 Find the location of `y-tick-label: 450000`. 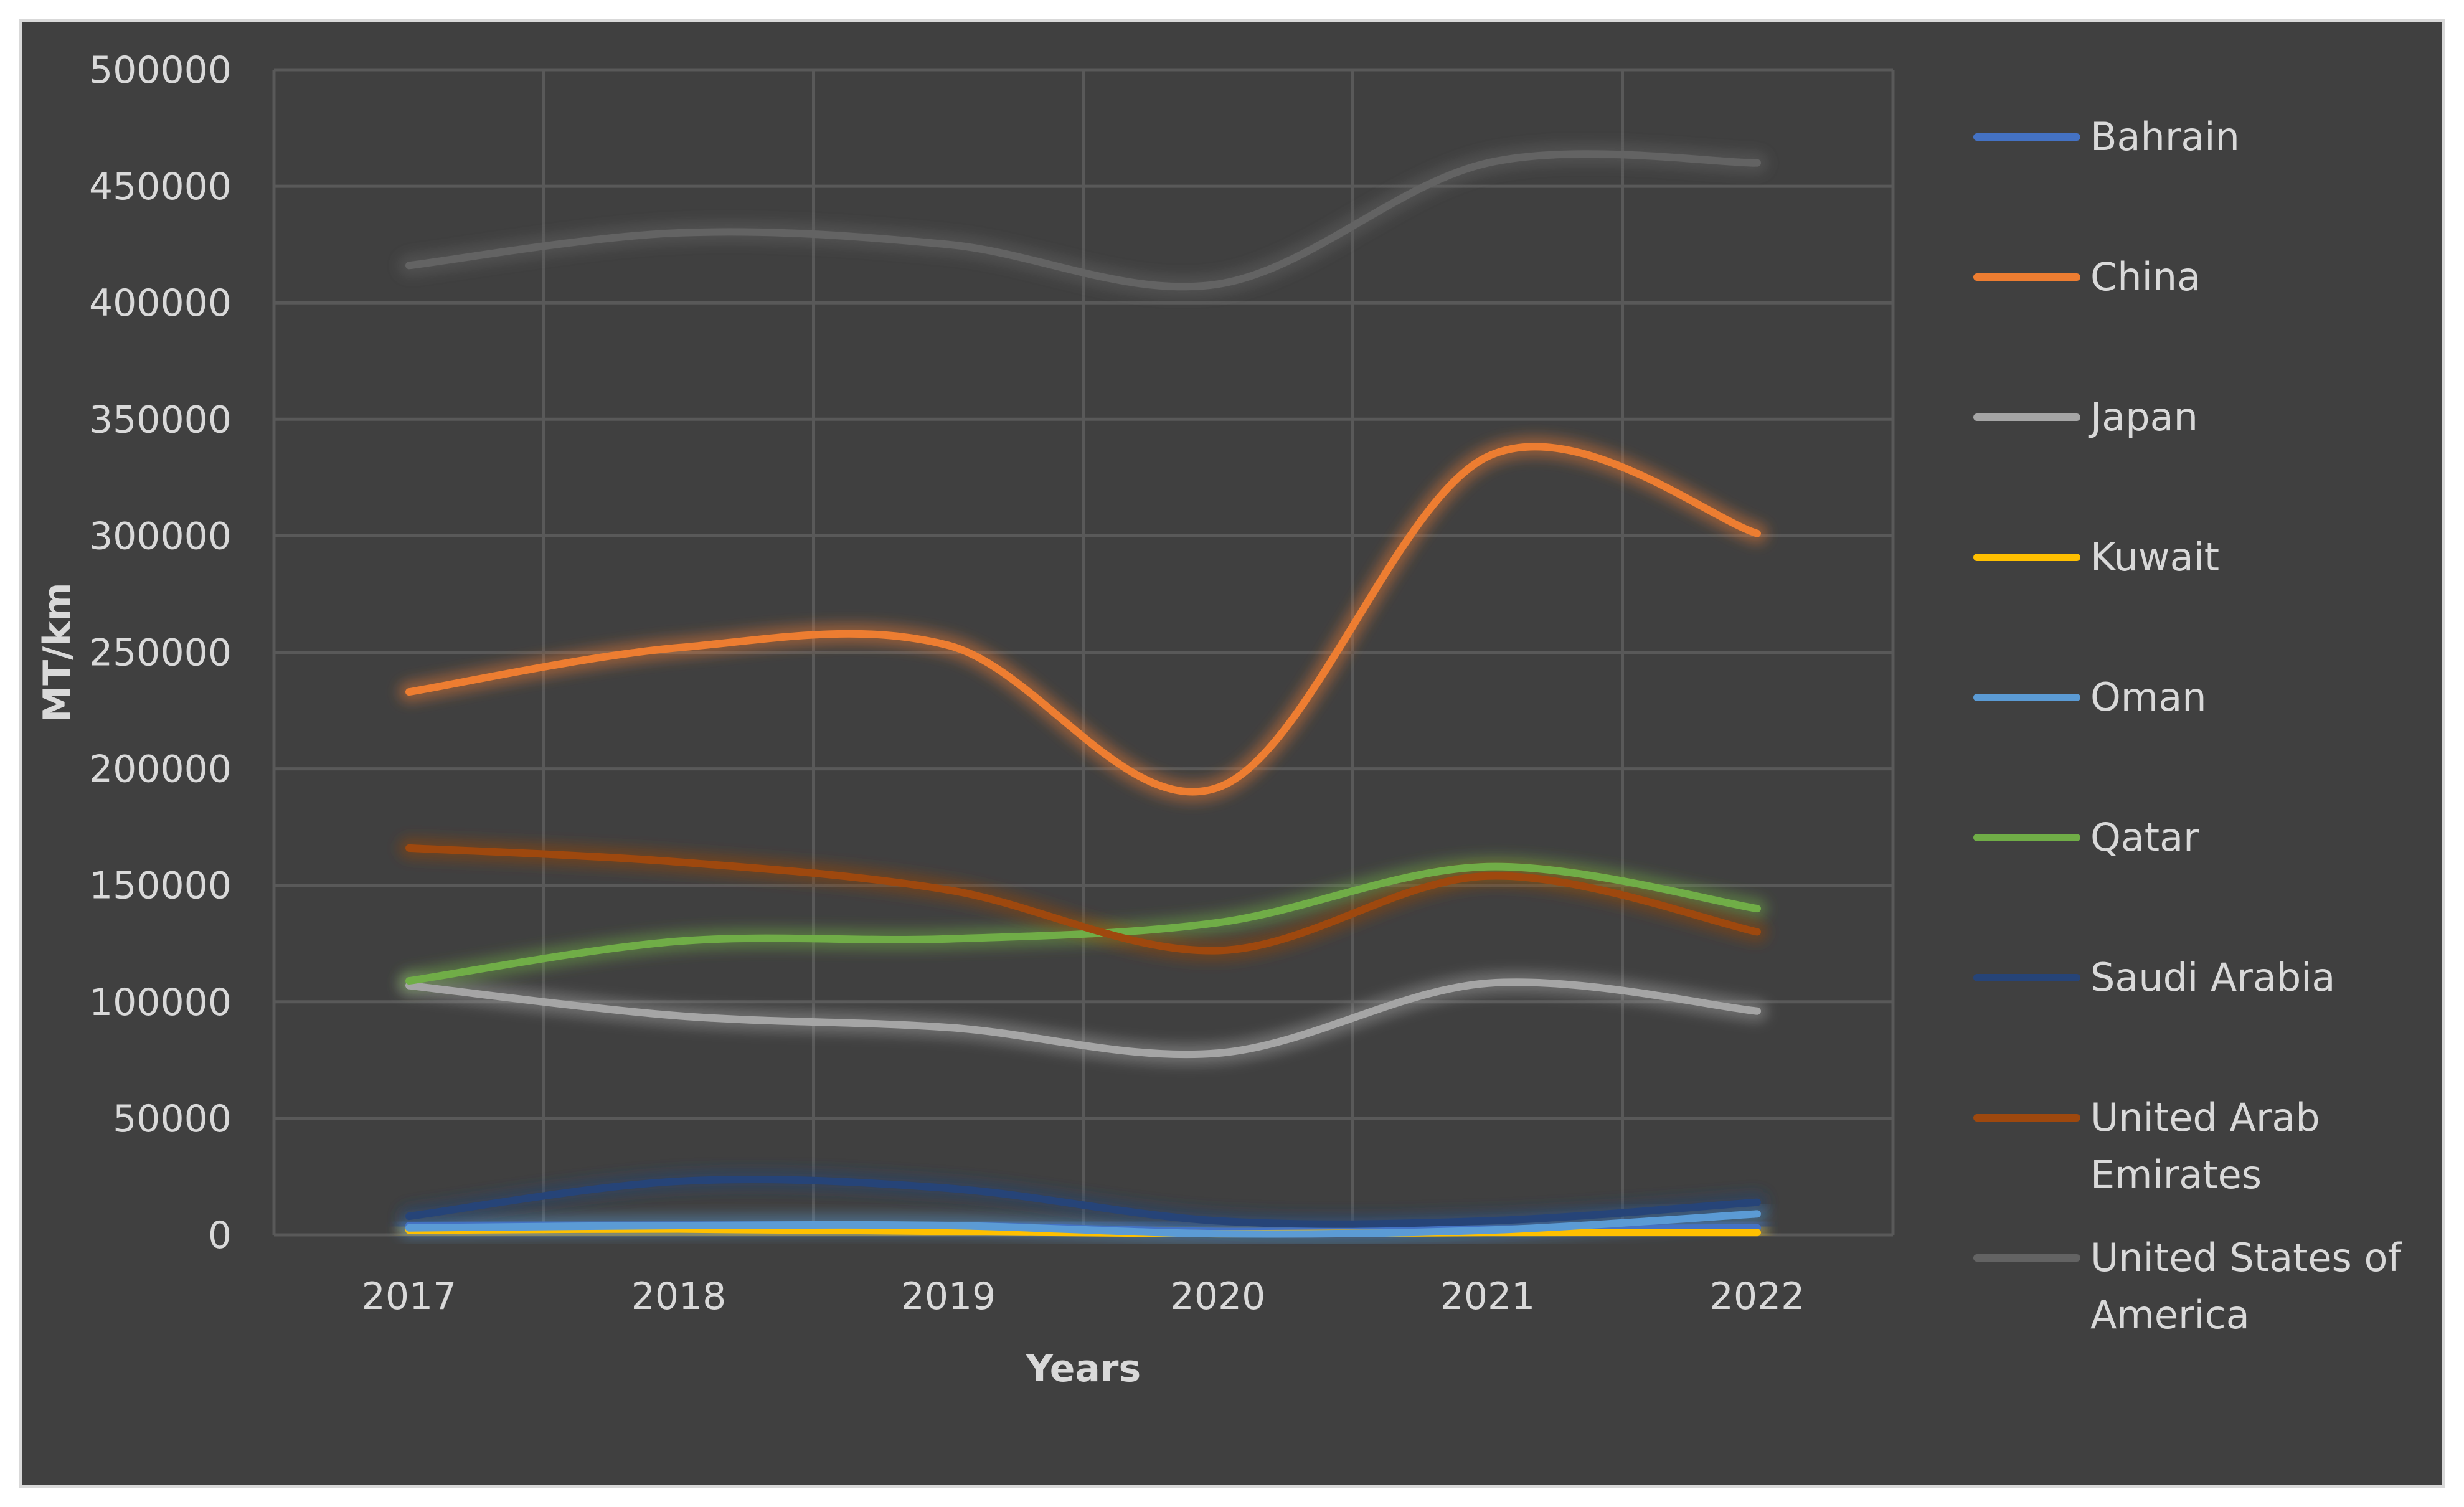

y-tick-label: 450000 is located at coordinates (161, 187).